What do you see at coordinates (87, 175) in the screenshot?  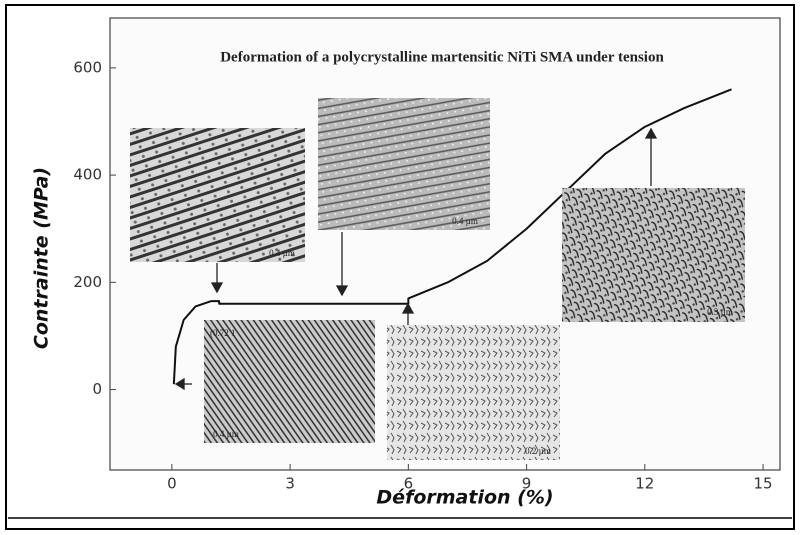 I see `y-tick-label: 400` at bounding box center [87, 175].